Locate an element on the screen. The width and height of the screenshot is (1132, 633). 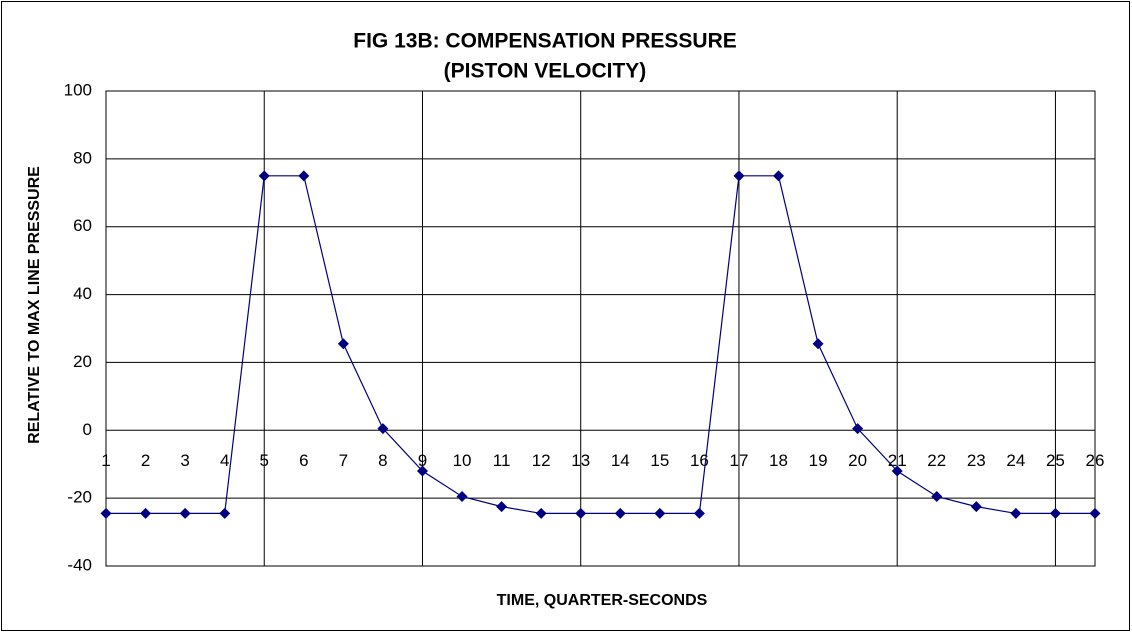
y-tick-label: -20 is located at coordinates (79, 497).